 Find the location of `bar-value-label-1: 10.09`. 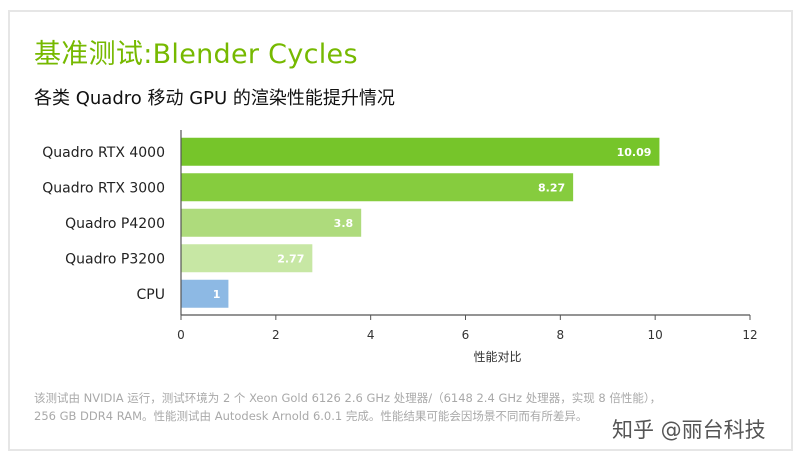

bar-value-label-1: 10.09 is located at coordinates (634, 152).